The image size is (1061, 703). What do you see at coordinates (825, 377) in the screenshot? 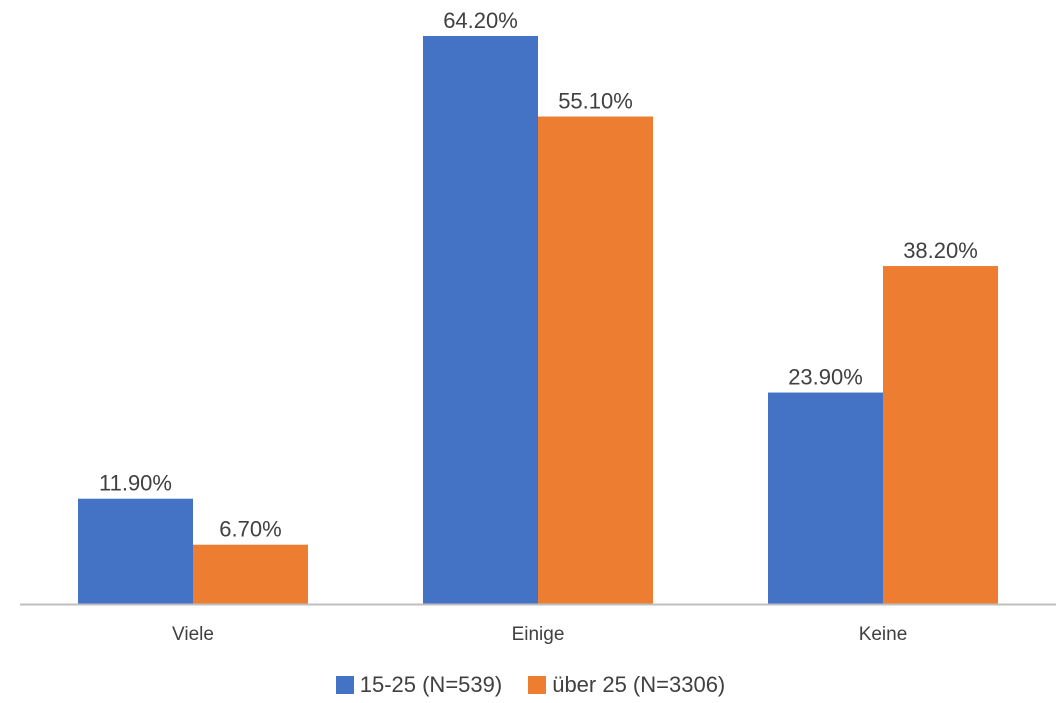
I see `data-label-keine-series-1: 23.90%` at bounding box center [825, 377].